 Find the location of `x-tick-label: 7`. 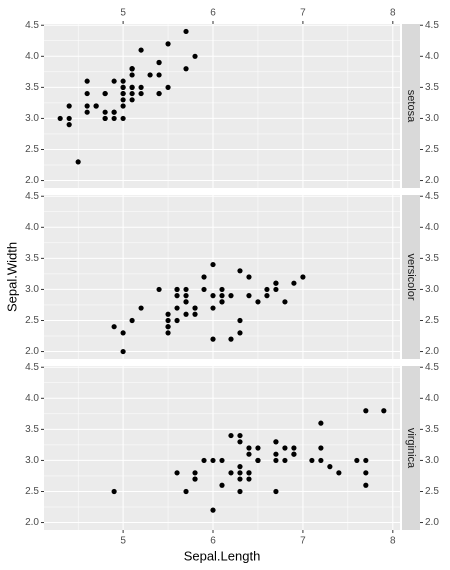

x-tick-label: 7 is located at coordinates (303, 541).